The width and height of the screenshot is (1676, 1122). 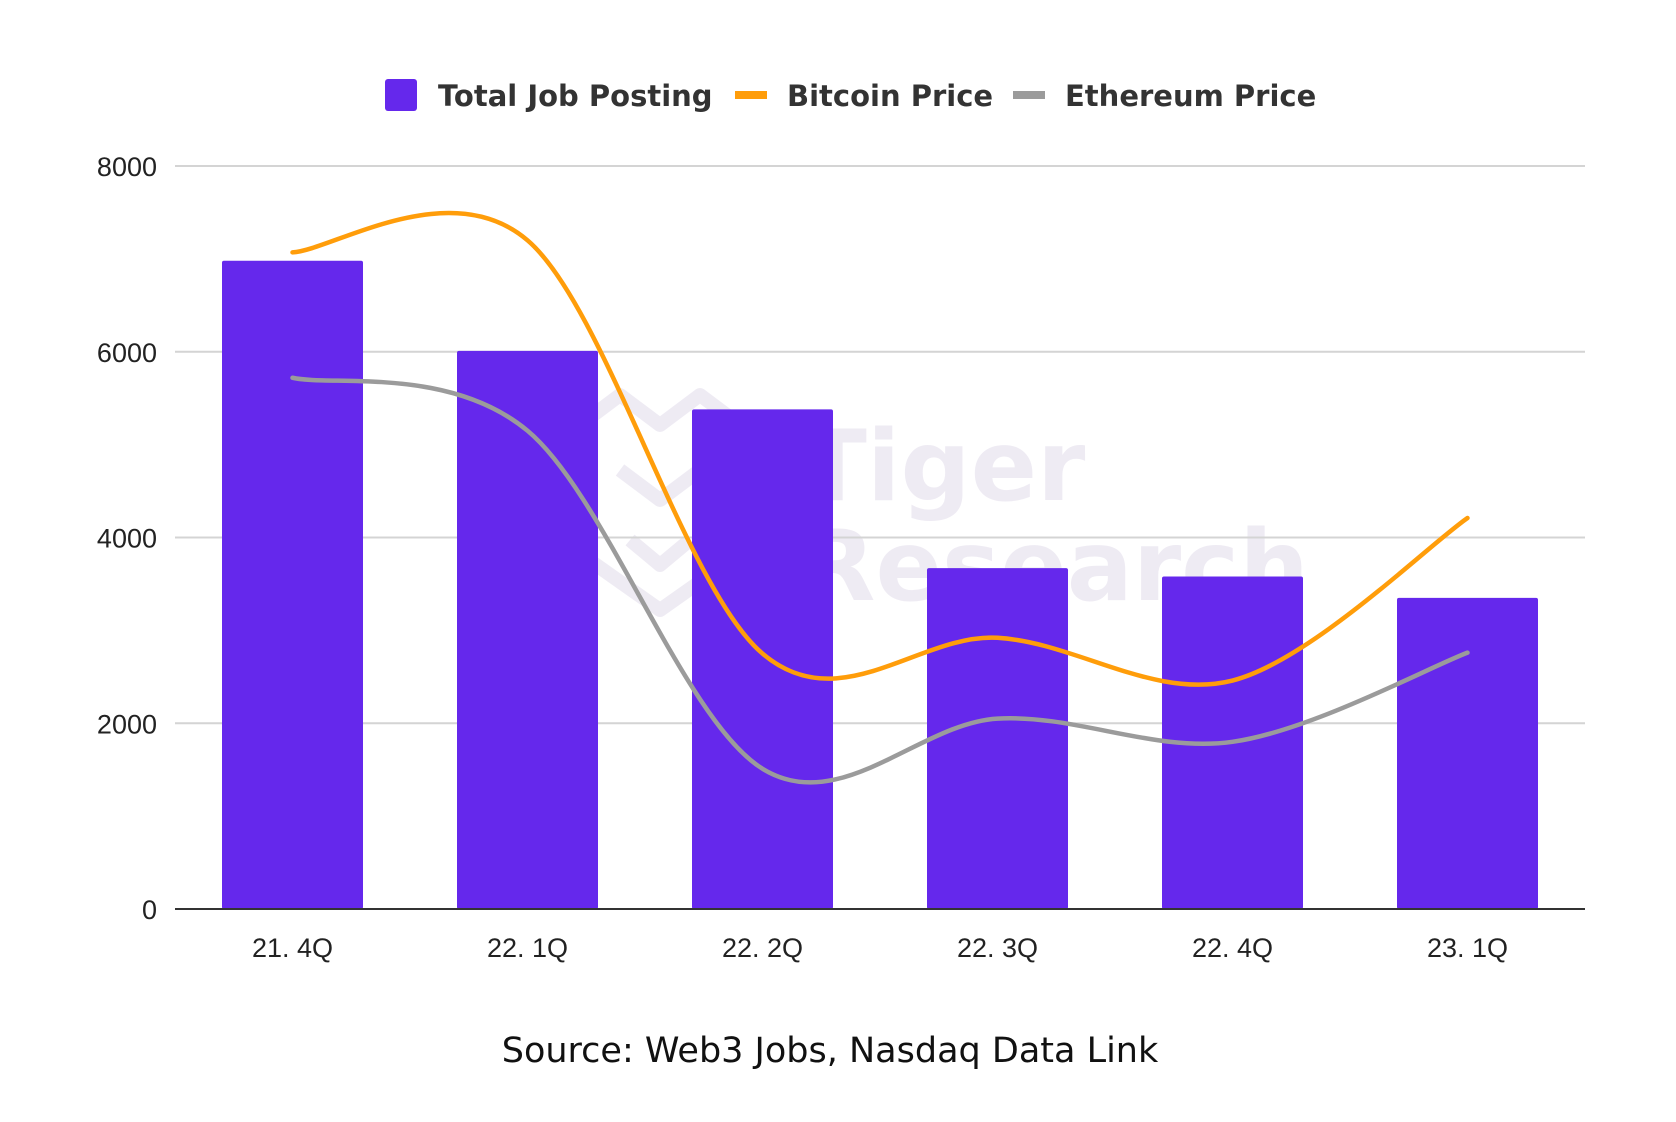 I want to click on y-tick-label: 6000, so click(x=127, y=353).